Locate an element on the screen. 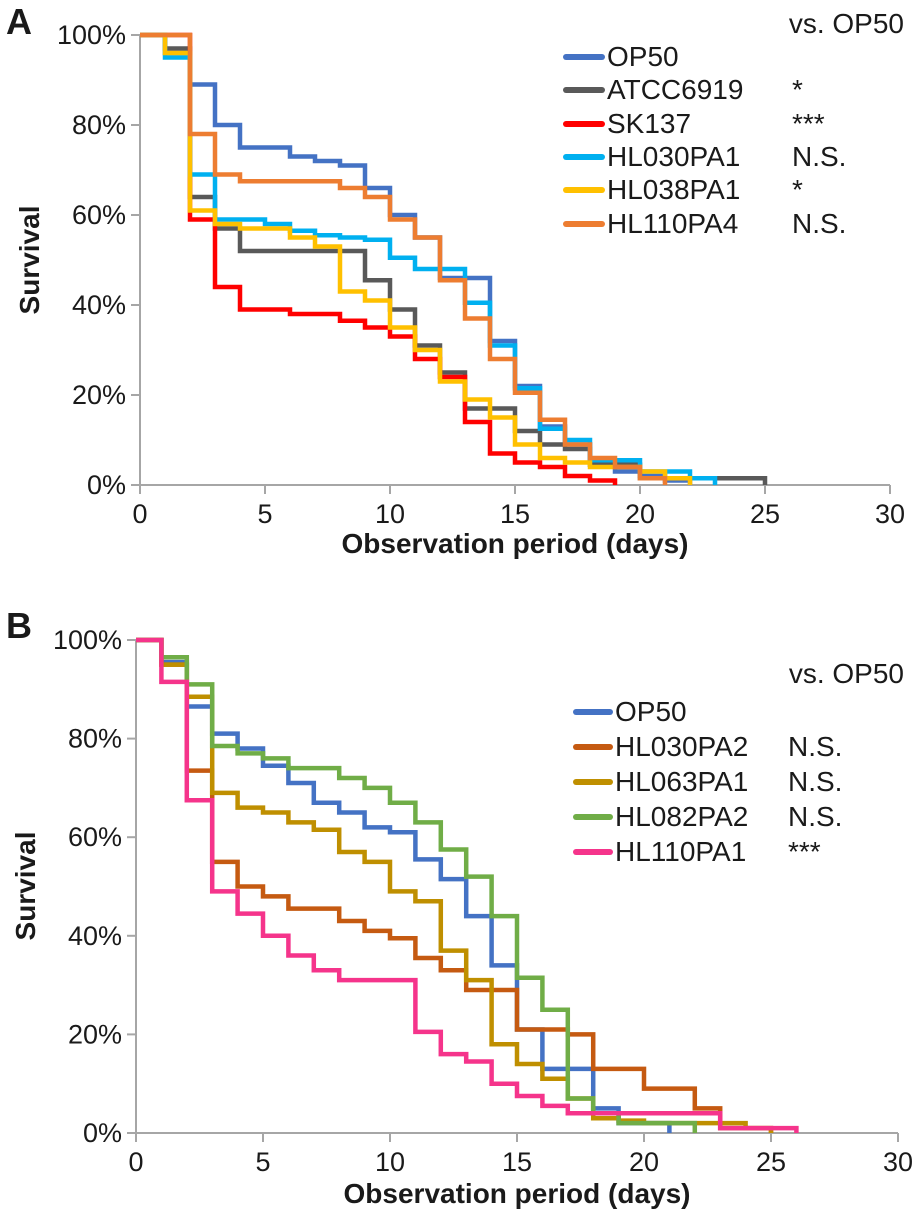  panel-b-label: B is located at coordinates (19, 625).